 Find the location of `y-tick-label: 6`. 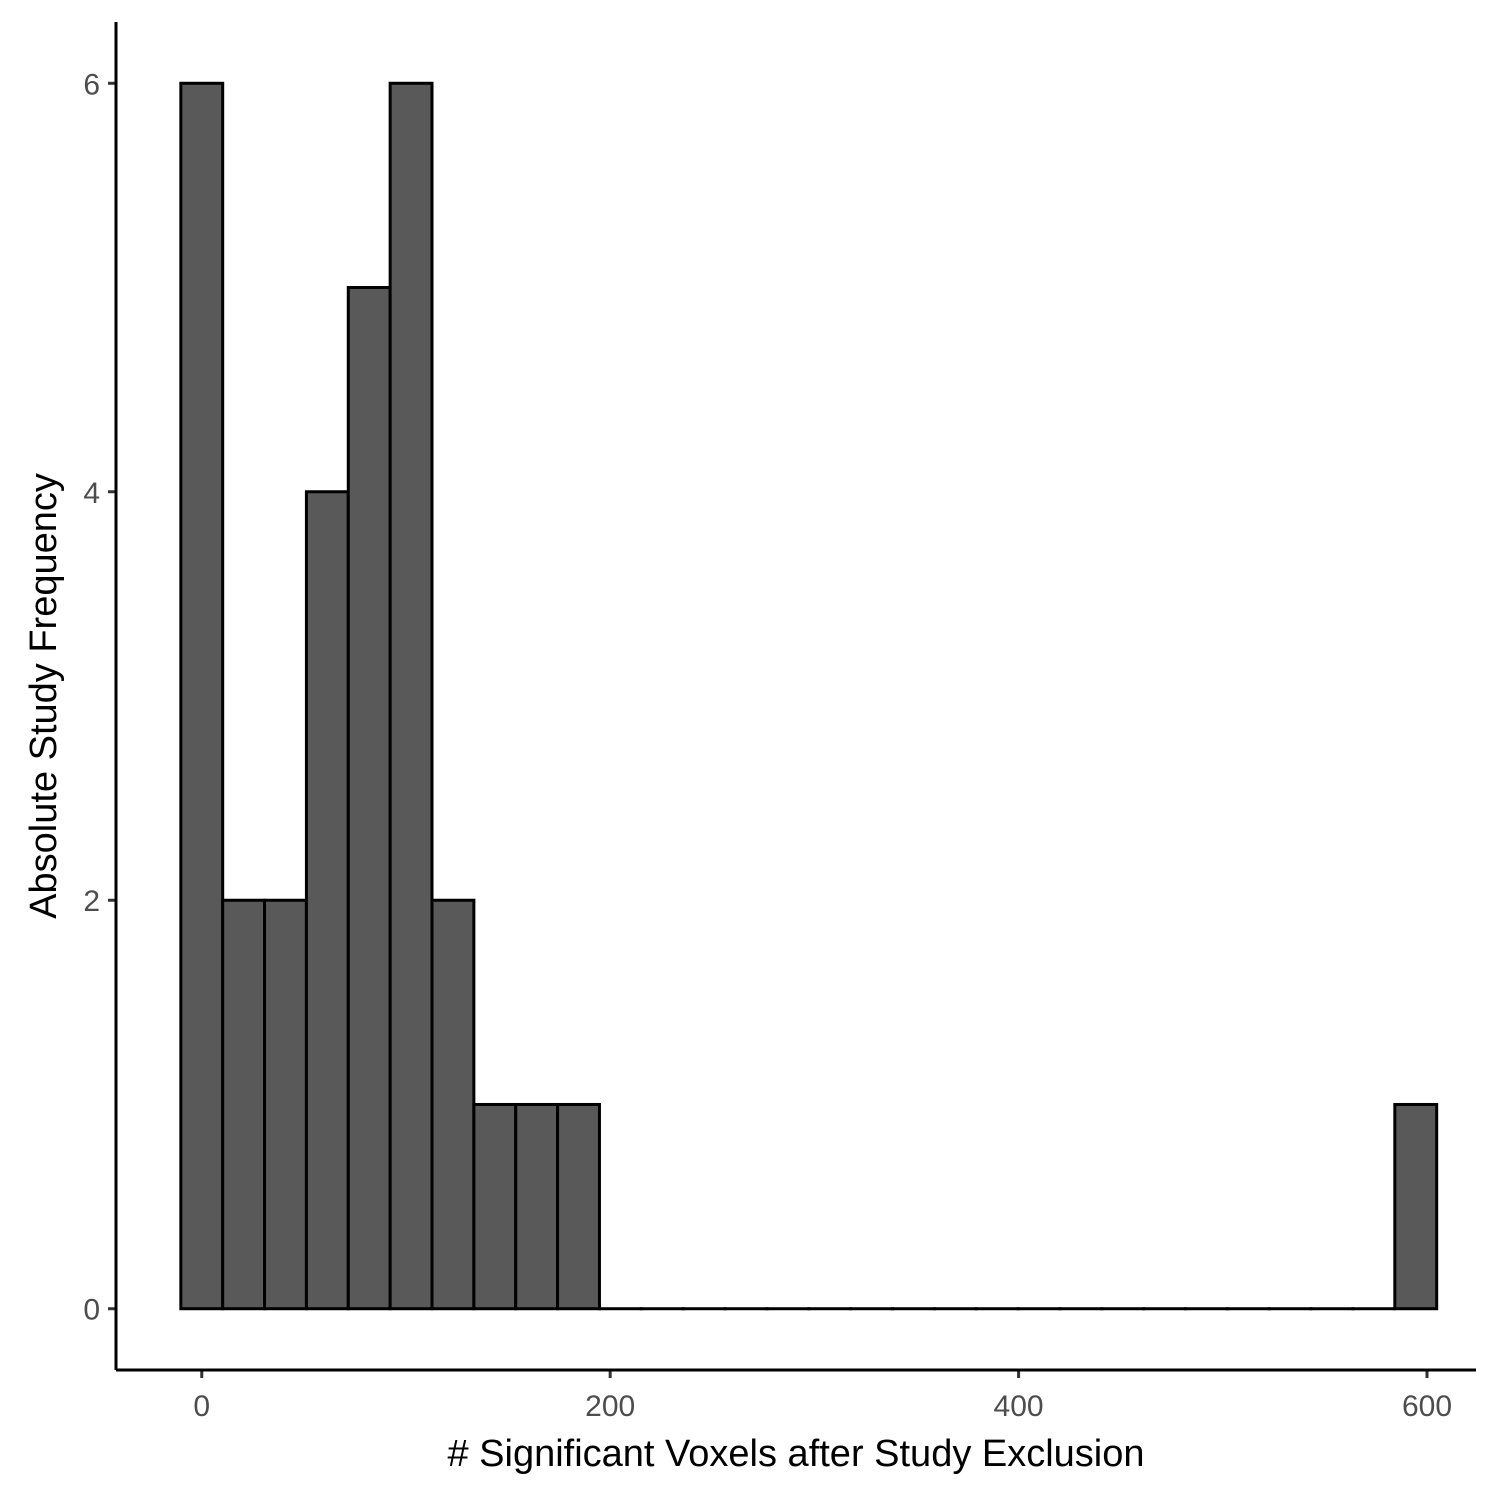

y-tick-label: 6 is located at coordinates (91, 84).